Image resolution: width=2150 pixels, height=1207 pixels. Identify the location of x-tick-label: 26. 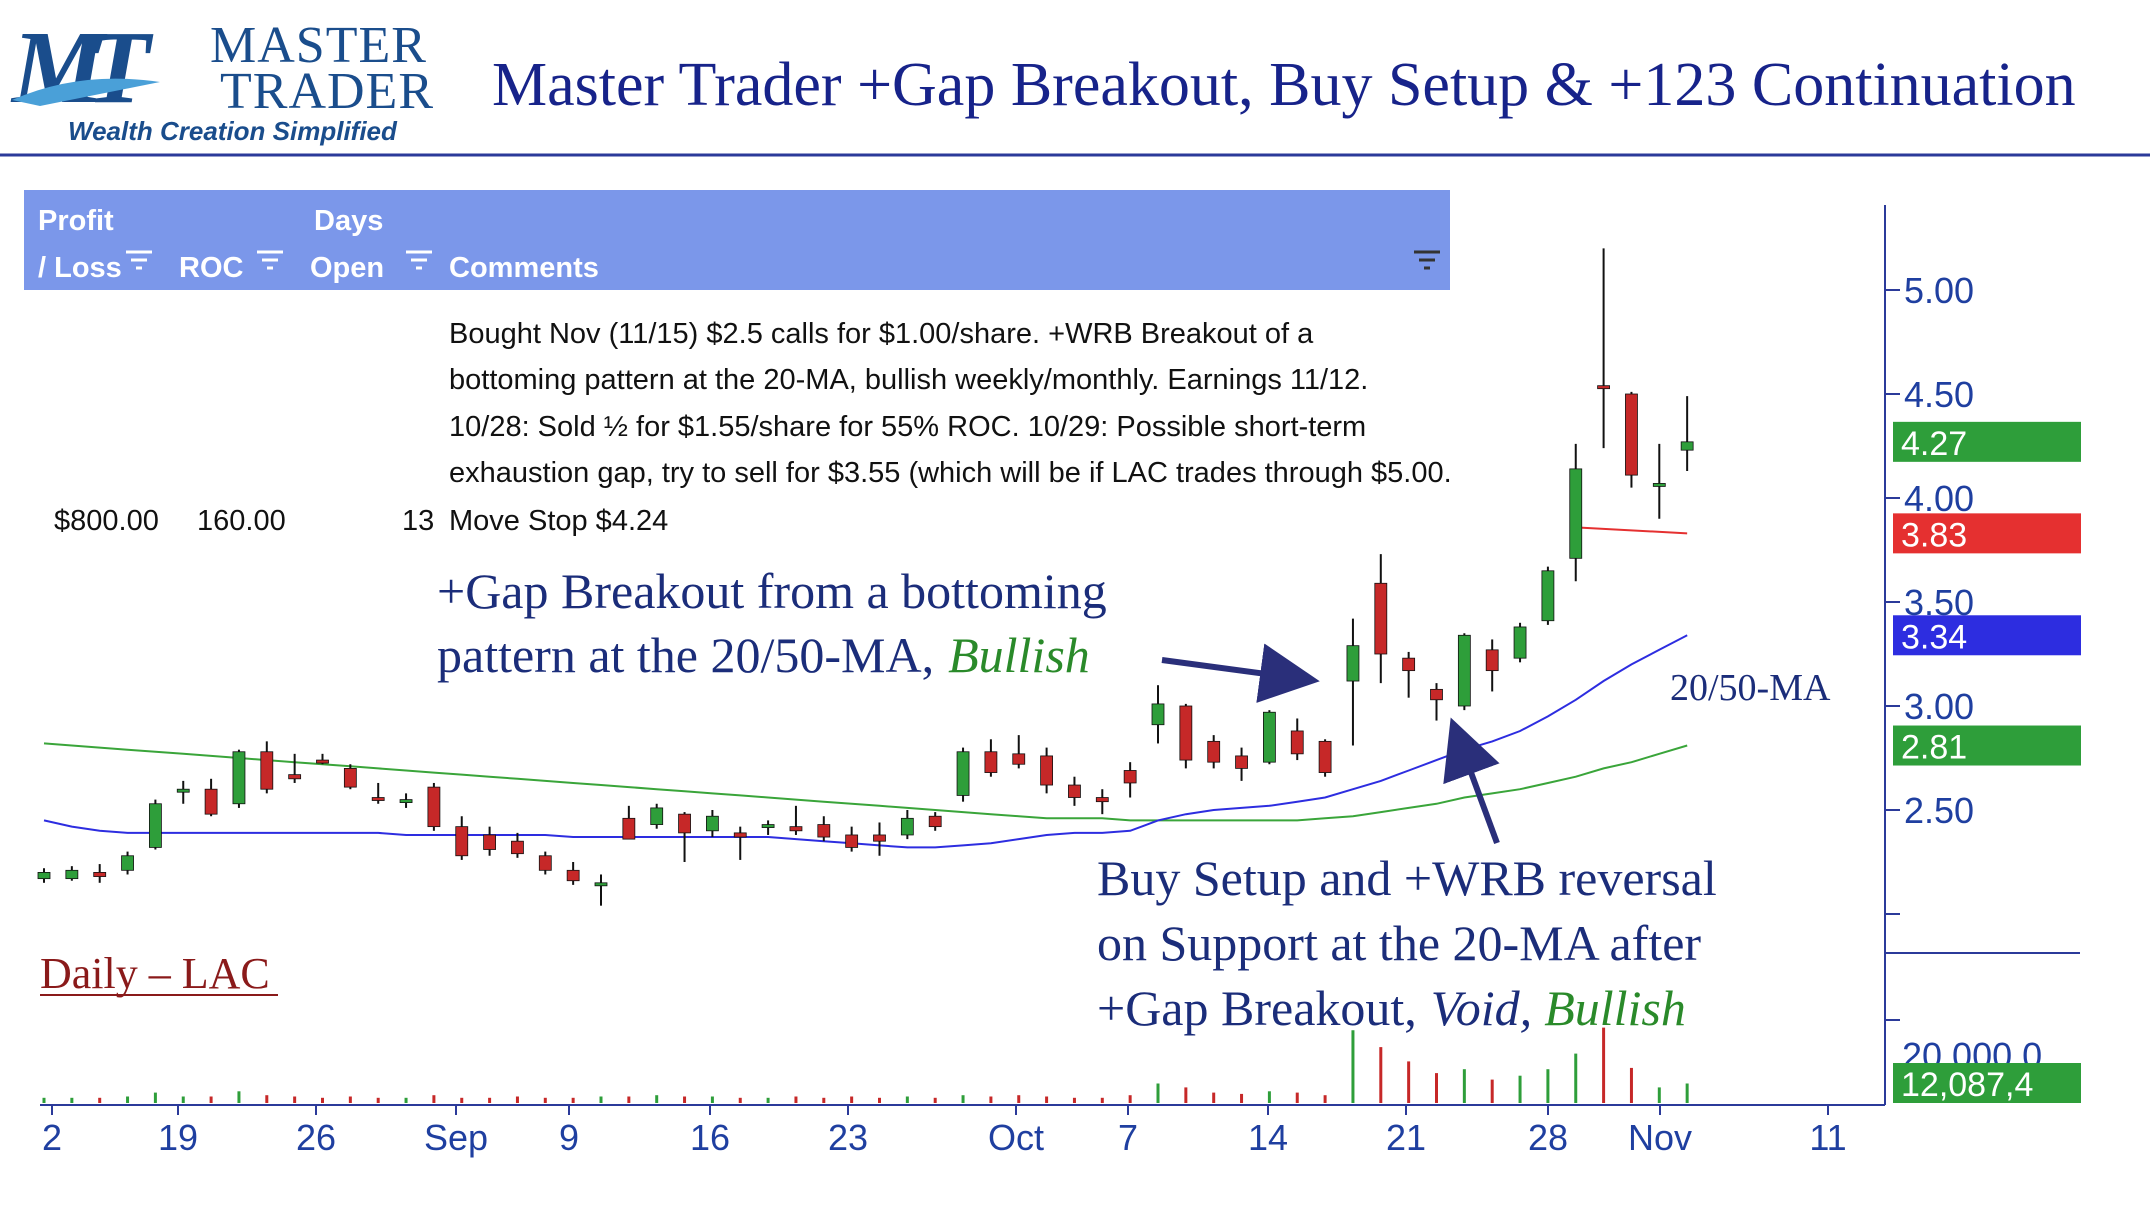
(316, 1137).